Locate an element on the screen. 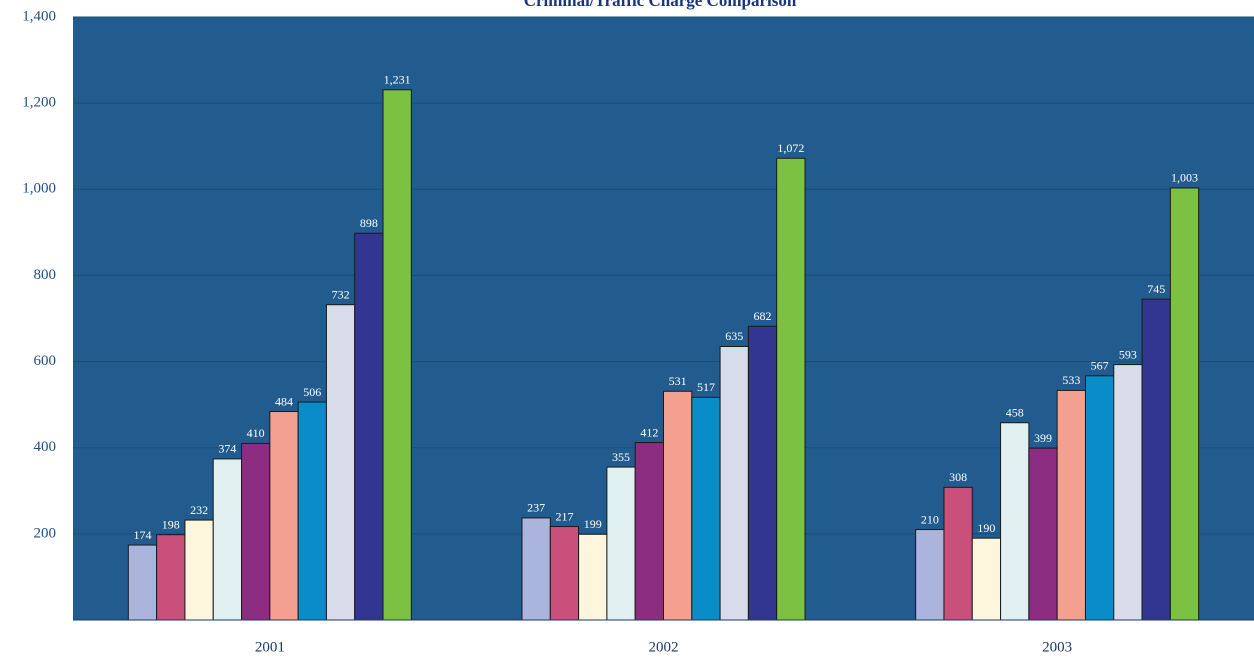 This screenshot has width=1254, height=661. y-tick-label: 1,000 is located at coordinates (39, 189).